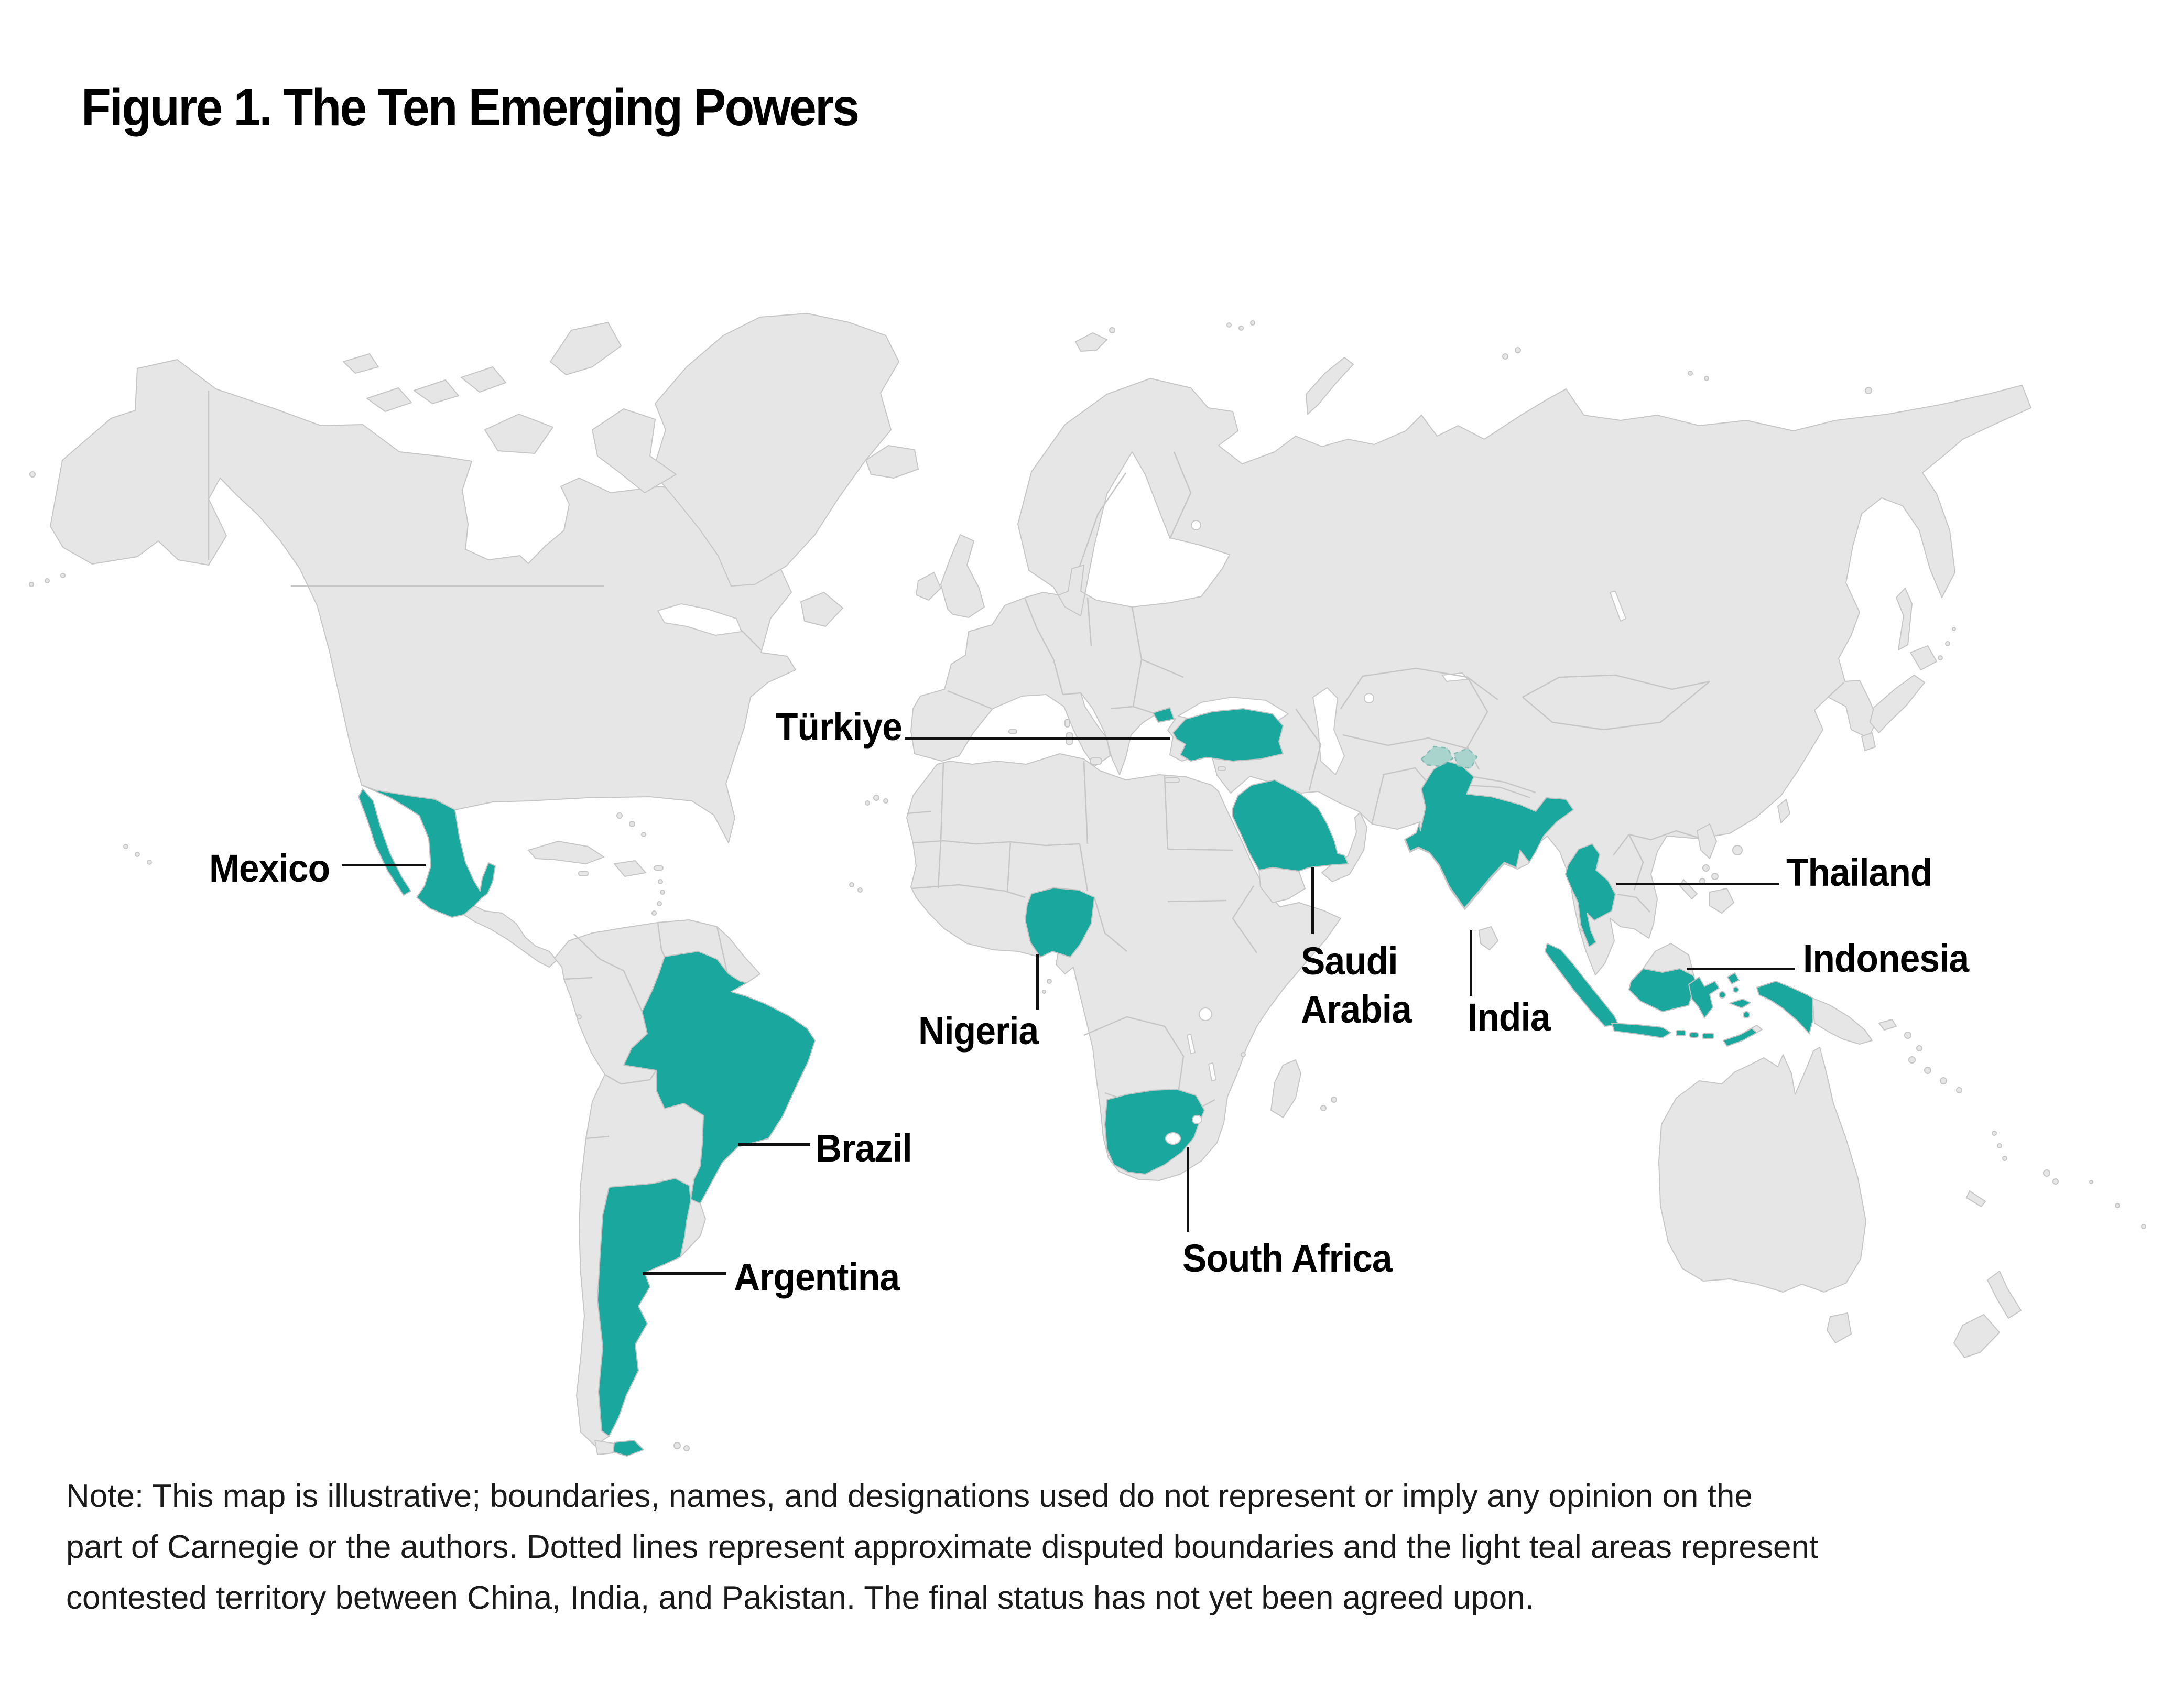 This screenshot has width=2184, height=1703. I want to click on north-america, so click(423, 601).